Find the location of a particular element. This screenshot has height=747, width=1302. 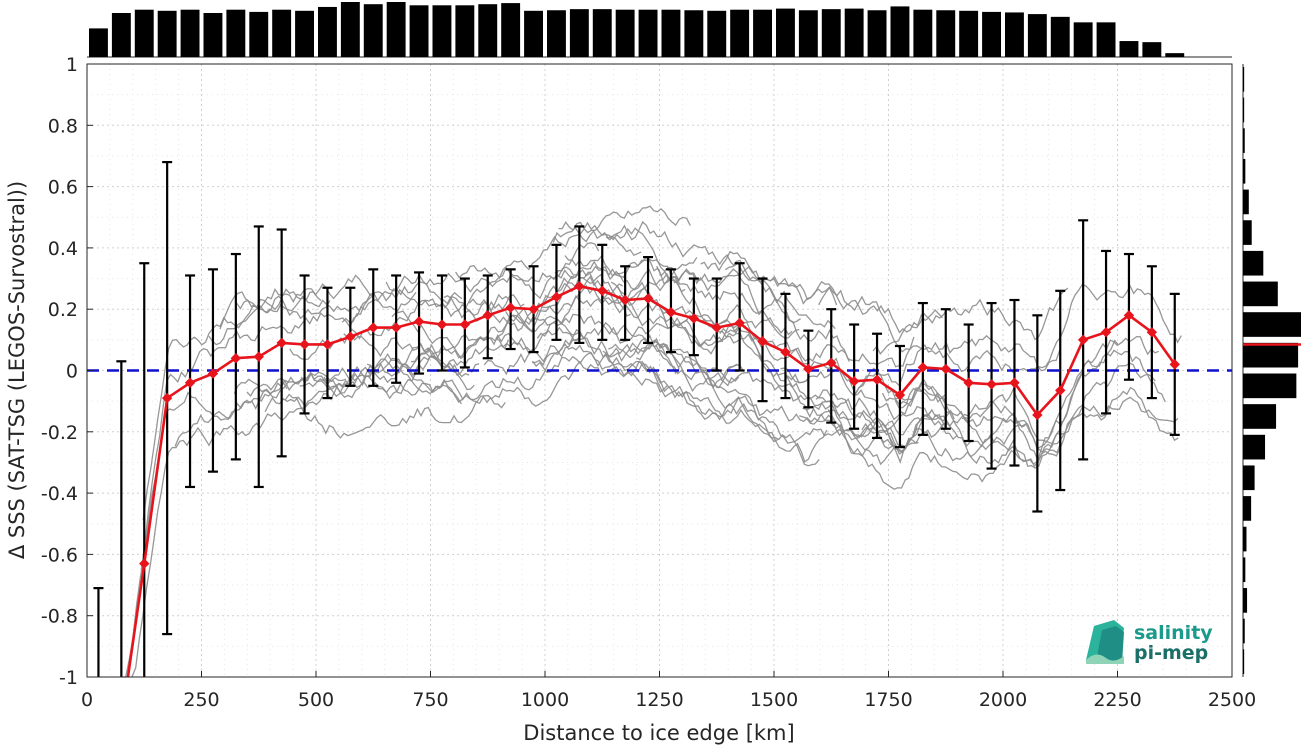

x-tick-label: 2000 is located at coordinates (1003, 700).